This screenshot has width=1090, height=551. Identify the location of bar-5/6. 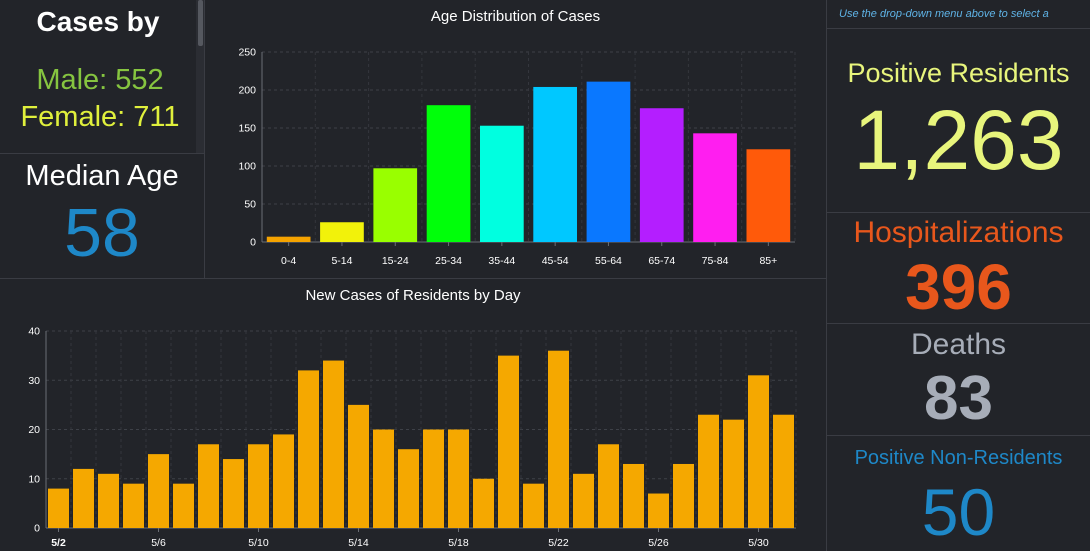
(158, 491).